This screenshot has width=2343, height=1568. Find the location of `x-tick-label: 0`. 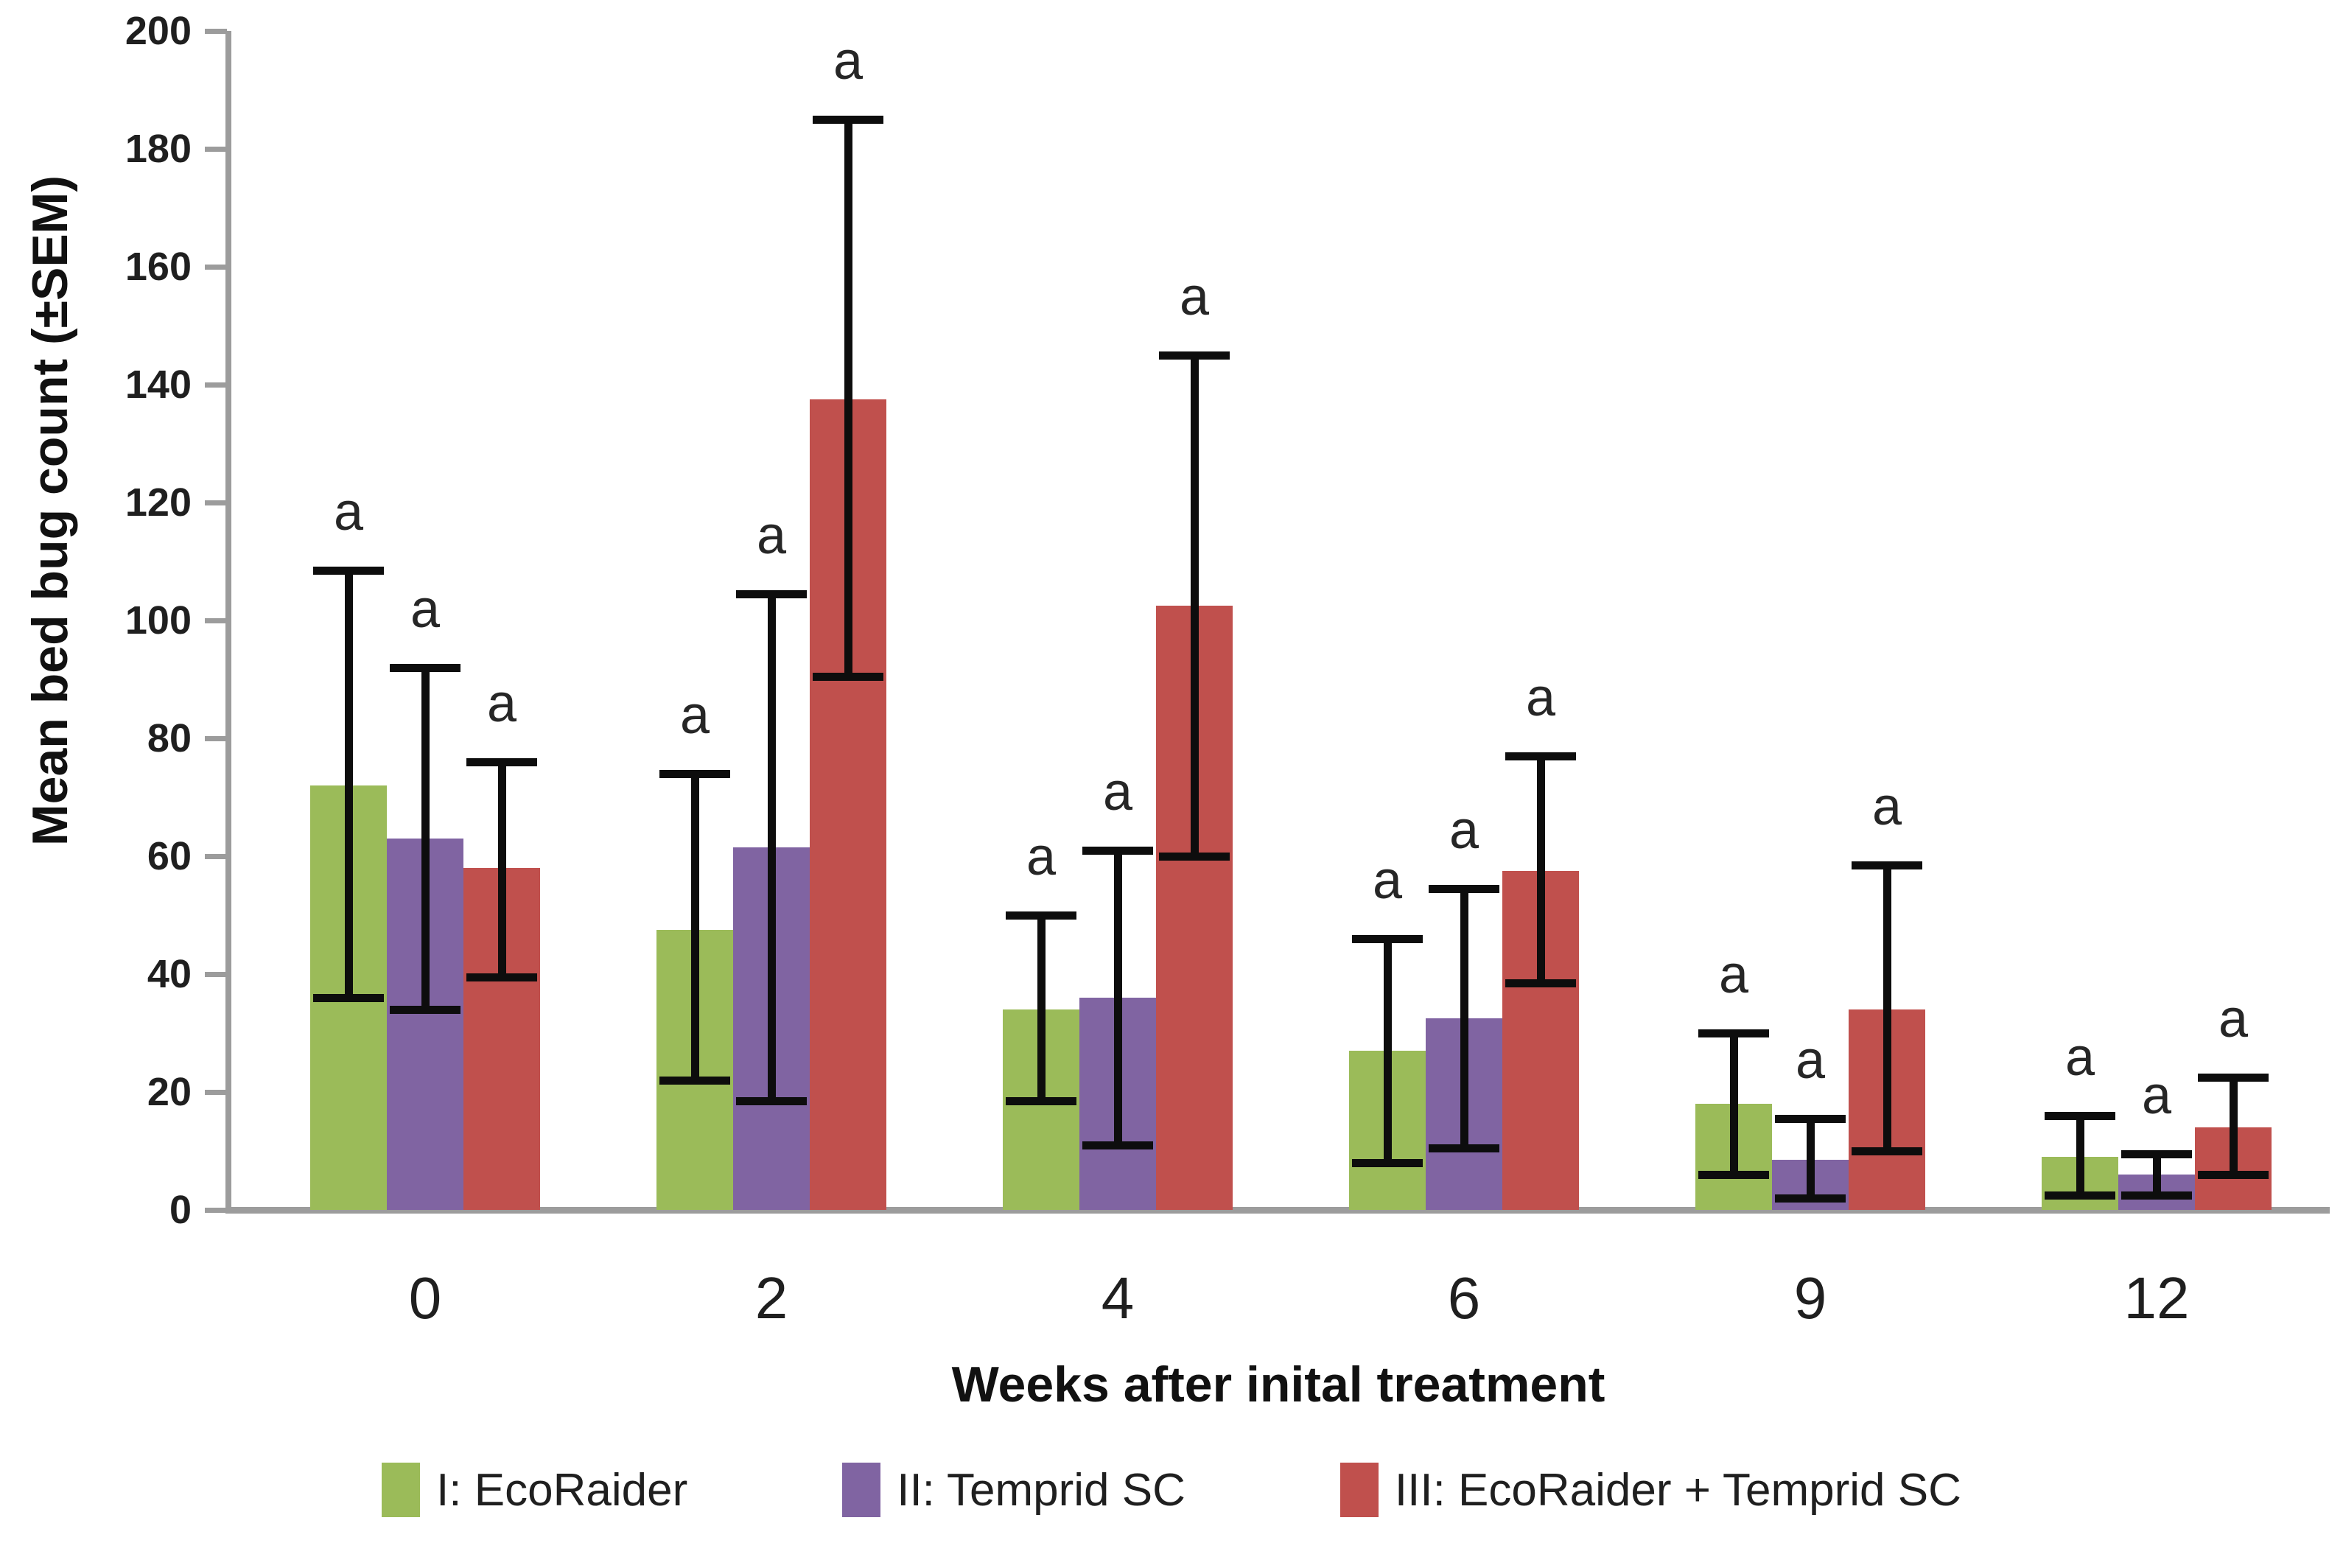

x-tick-label: 0 is located at coordinates (425, 1298).